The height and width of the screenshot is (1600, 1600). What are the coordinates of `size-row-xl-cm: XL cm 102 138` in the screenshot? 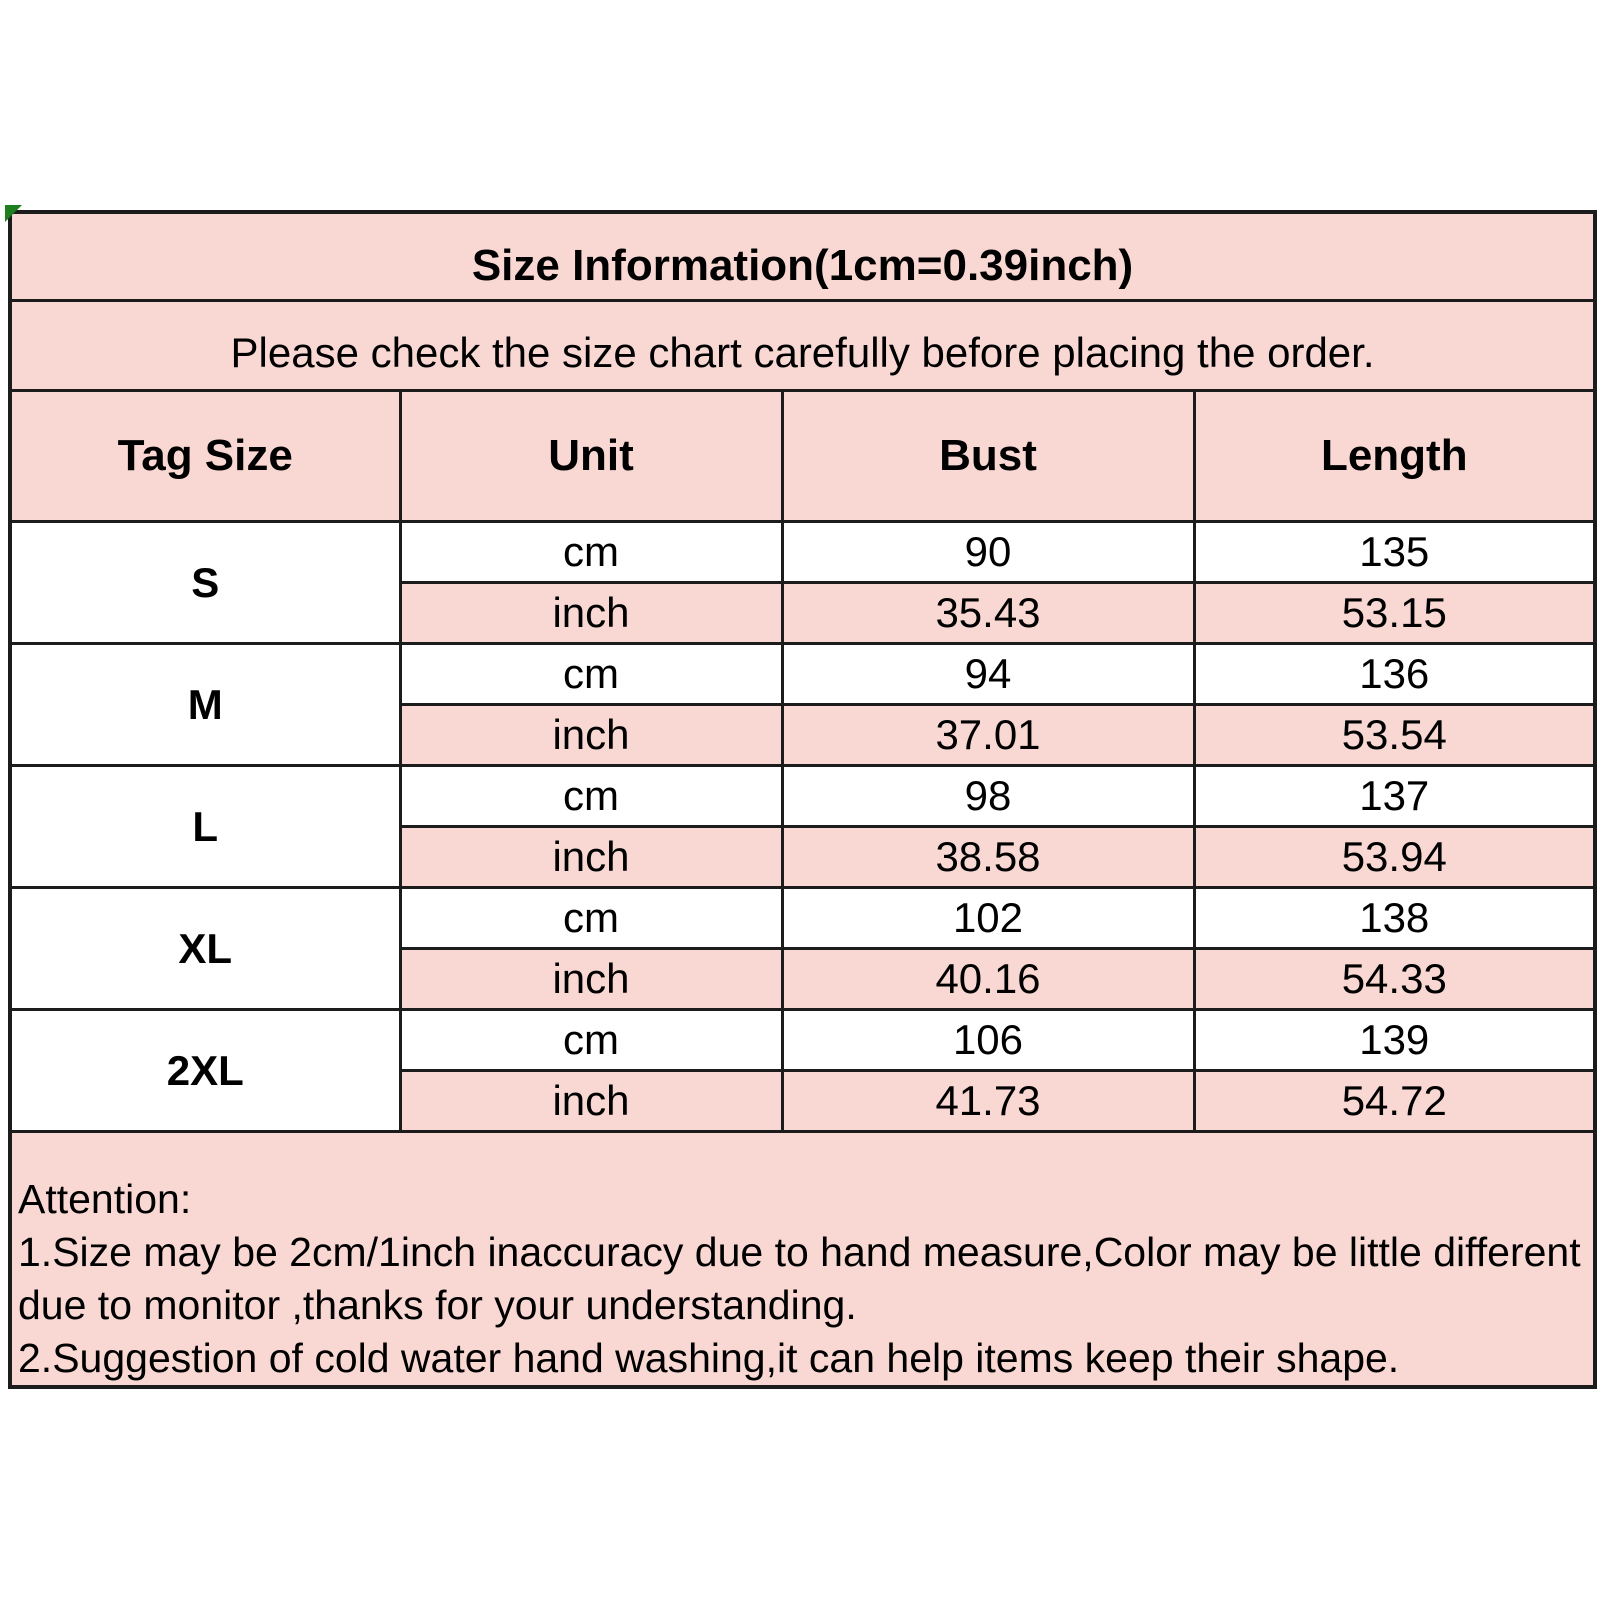 It's located at (802, 948).